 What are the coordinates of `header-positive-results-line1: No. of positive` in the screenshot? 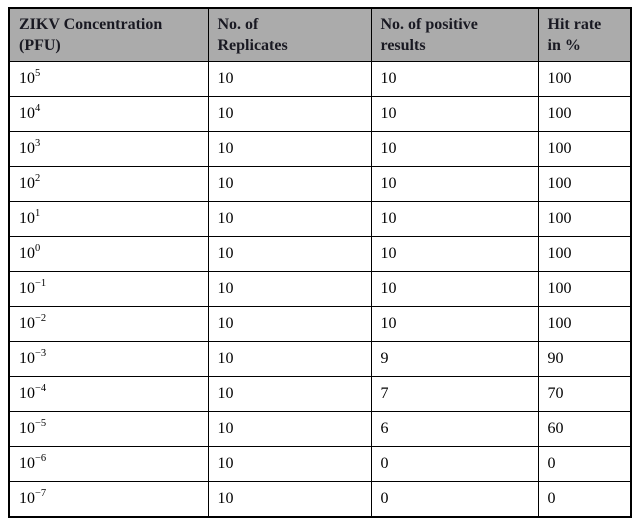 It's located at (429, 24).